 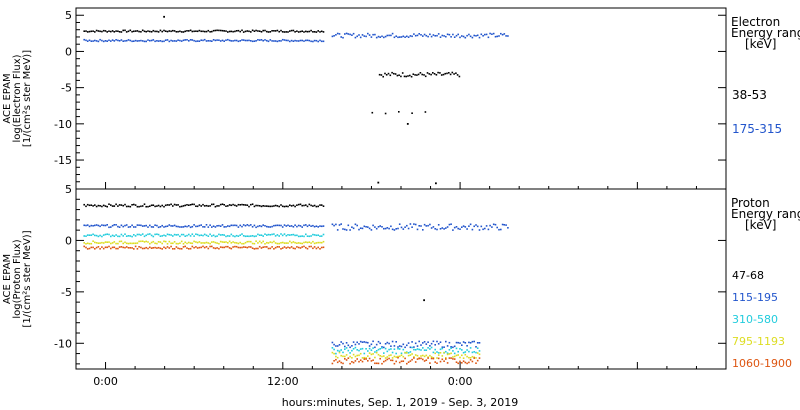 I want to click on legend-entry: 1060-1900, so click(x=762, y=363).